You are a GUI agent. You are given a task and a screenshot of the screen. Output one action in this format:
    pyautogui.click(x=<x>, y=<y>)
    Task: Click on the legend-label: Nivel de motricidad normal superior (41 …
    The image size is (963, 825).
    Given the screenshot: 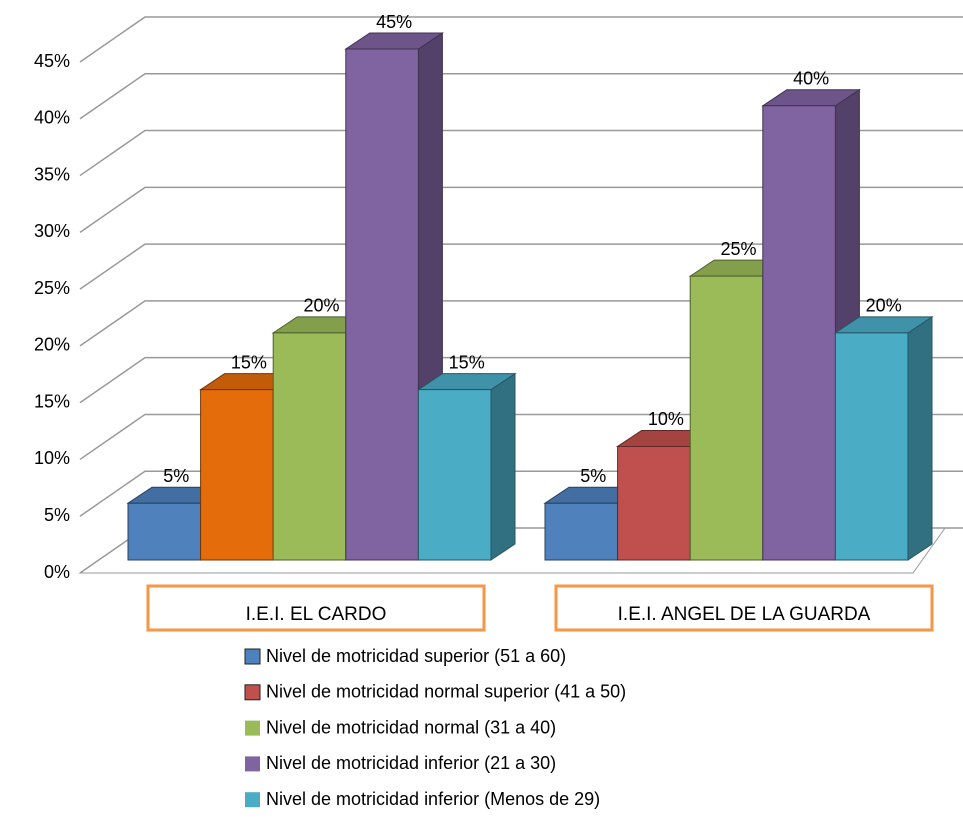 What is the action you would take?
    pyautogui.click(x=446, y=692)
    